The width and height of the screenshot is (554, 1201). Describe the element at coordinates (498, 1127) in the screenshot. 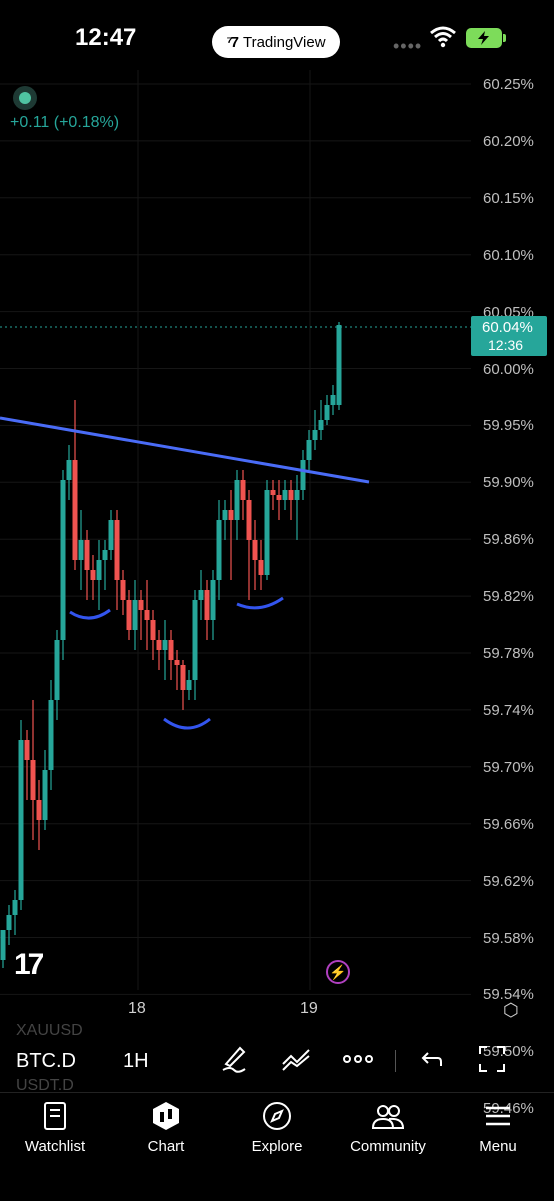

I see `tab-menu: Menu` at that location.